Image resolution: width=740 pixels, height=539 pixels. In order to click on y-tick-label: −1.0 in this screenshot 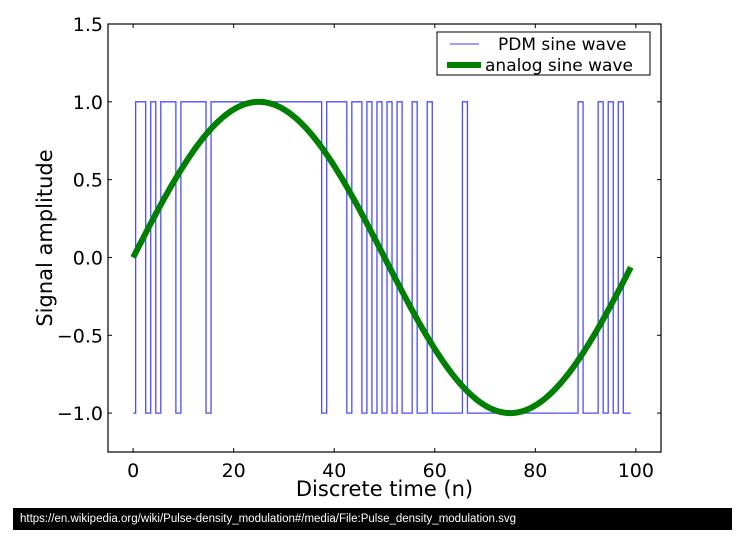, I will do `click(80, 414)`.